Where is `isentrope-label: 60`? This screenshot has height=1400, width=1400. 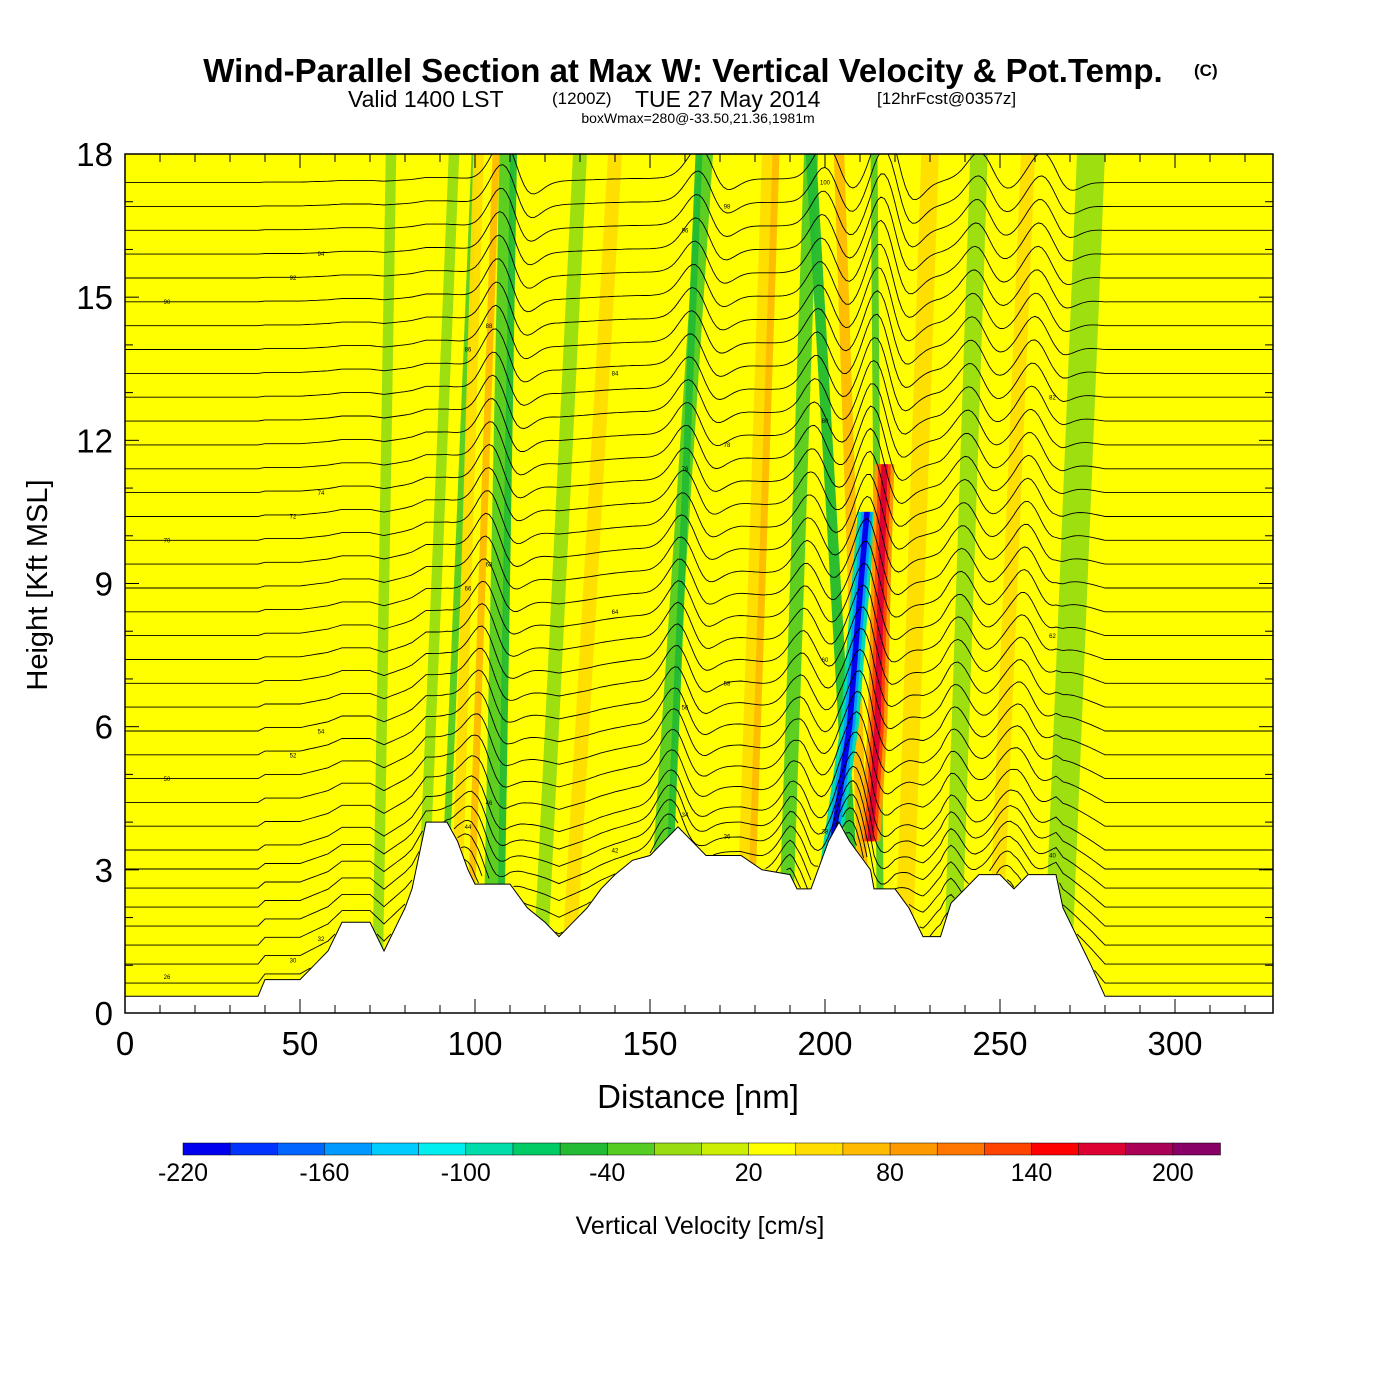 isentrope-label: 60 is located at coordinates (825, 661).